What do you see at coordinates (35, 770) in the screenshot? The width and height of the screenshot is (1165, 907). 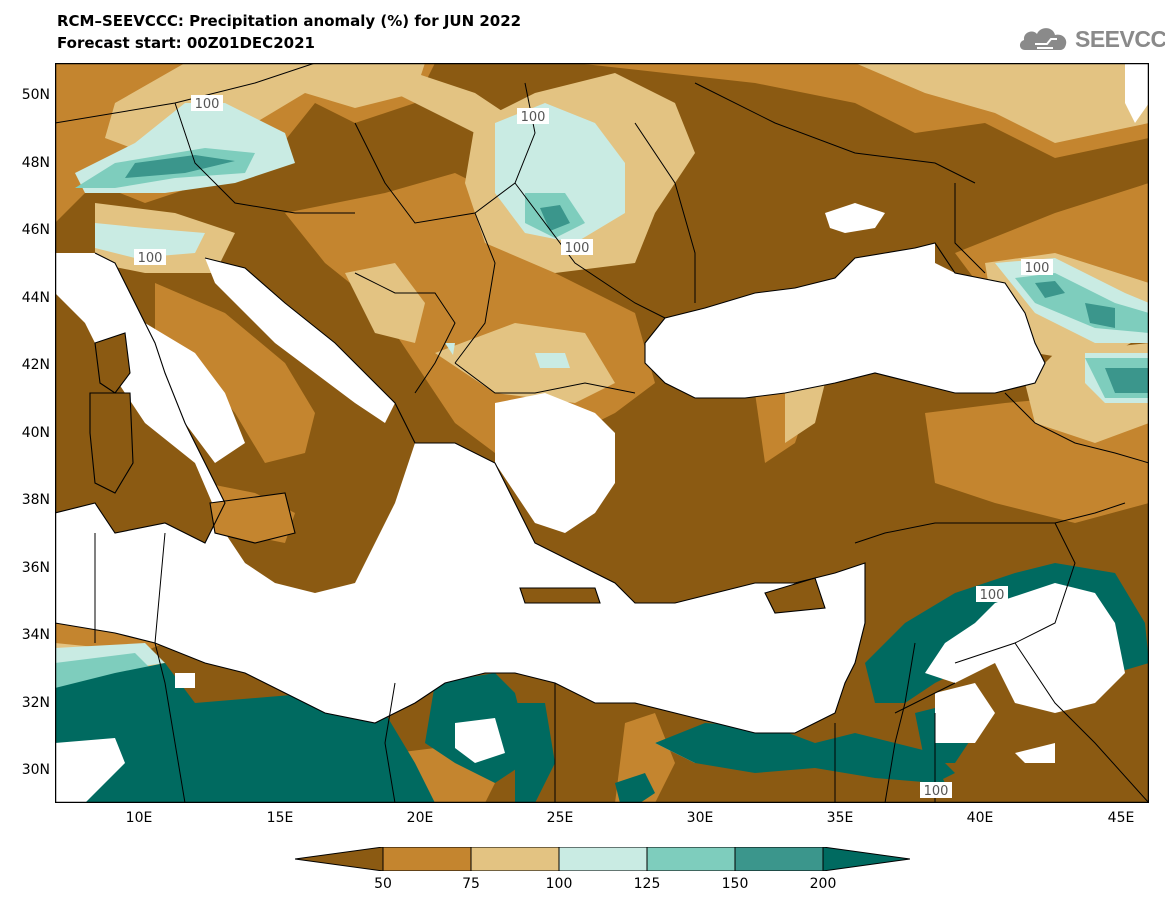 I see `lat-label: 30N` at bounding box center [35, 770].